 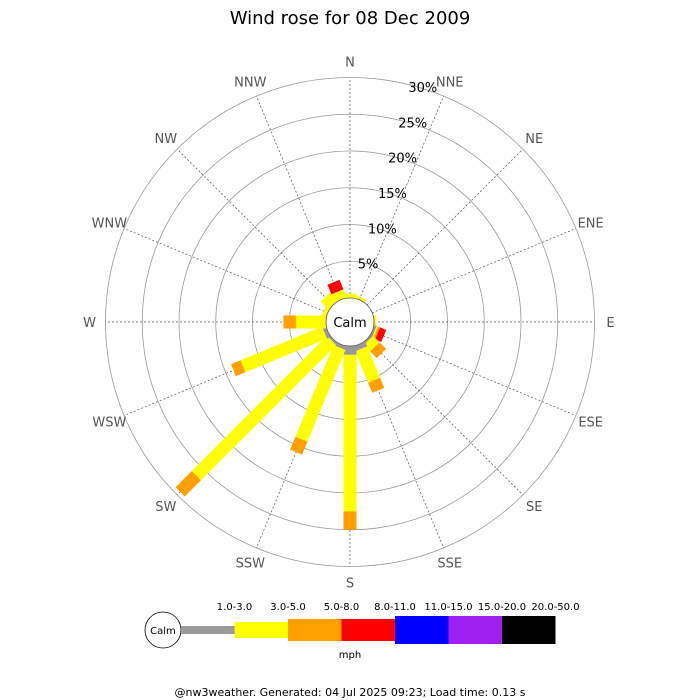 What do you see at coordinates (590, 423) in the screenshot?
I see `direction-label-ese: ESE` at bounding box center [590, 423].